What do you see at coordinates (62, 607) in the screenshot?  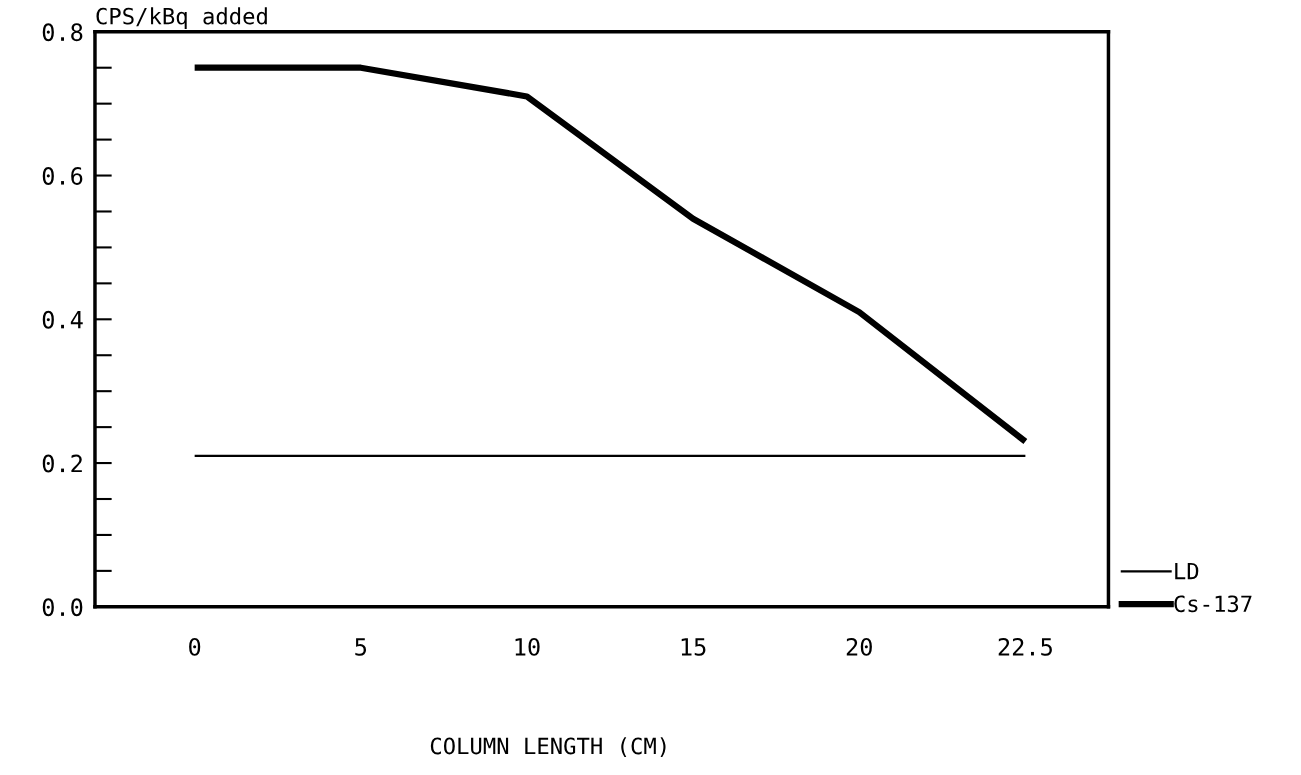 I see `y-tick-label: 0.0` at bounding box center [62, 607].